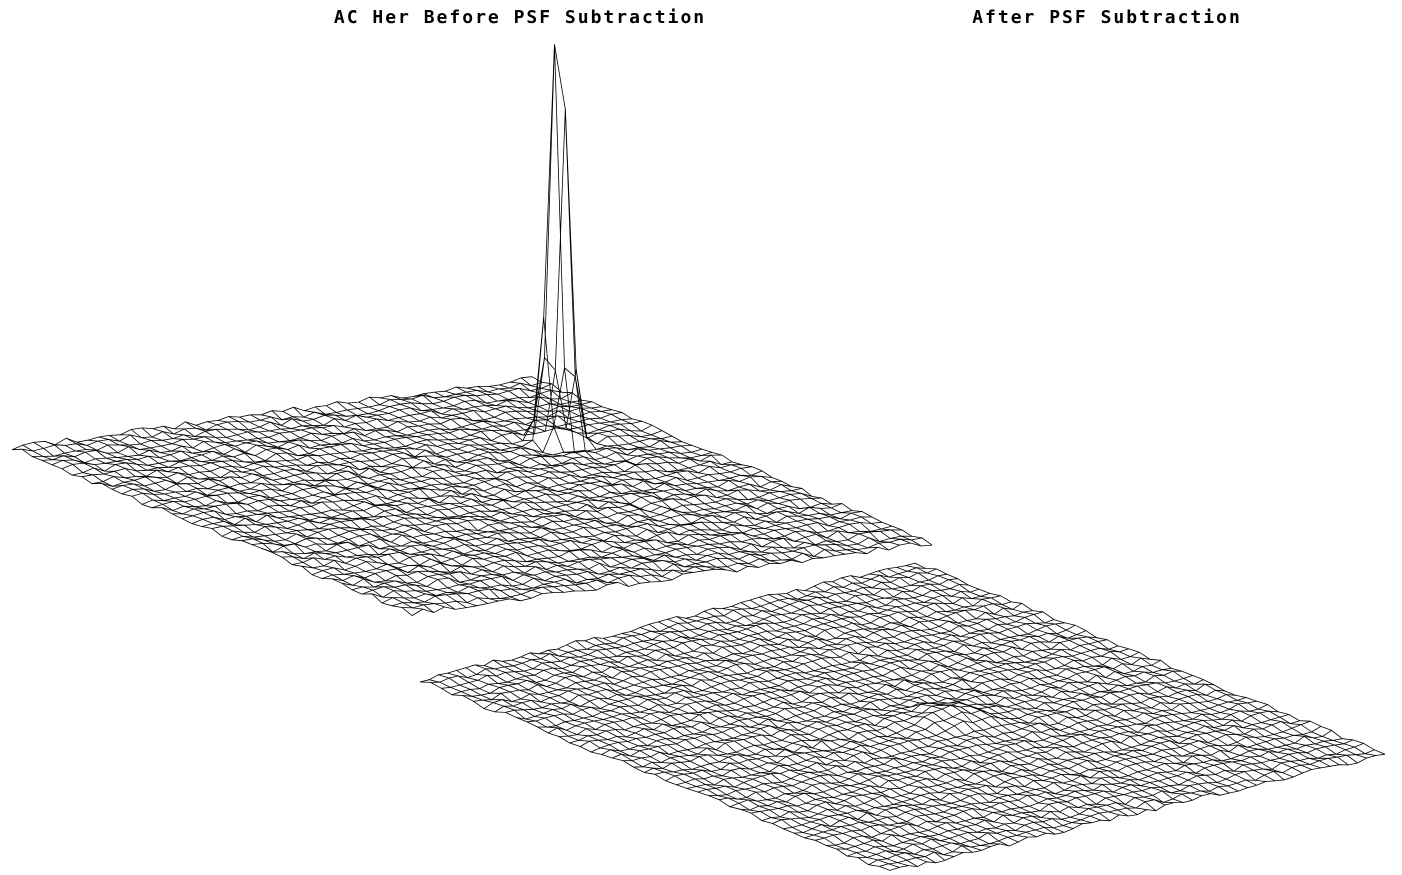  What do you see at coordinates (520, 17) in the screenshot?
I see `title-before-psf: AC Her Before PSF Subtraction` at bounding box center [520, 17].